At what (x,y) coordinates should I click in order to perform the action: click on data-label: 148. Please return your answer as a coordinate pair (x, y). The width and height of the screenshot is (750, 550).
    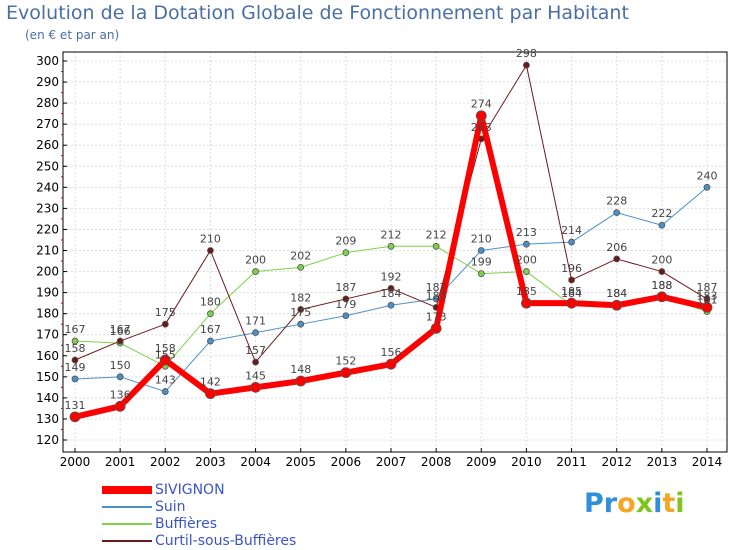
    Looking at the image, I should click on (300, 369).